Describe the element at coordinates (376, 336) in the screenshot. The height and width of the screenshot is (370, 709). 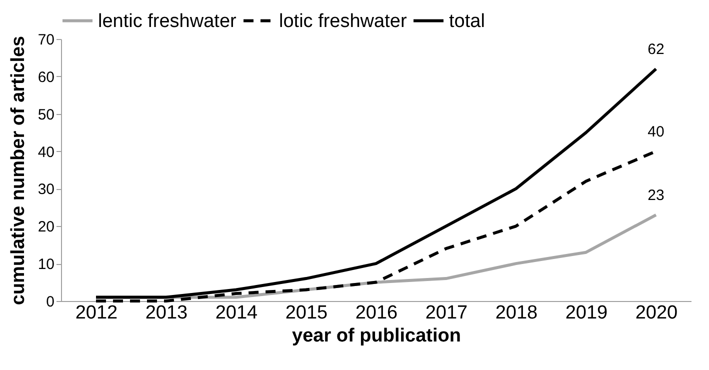
I see `x-axis-title: year of publication` at that location.